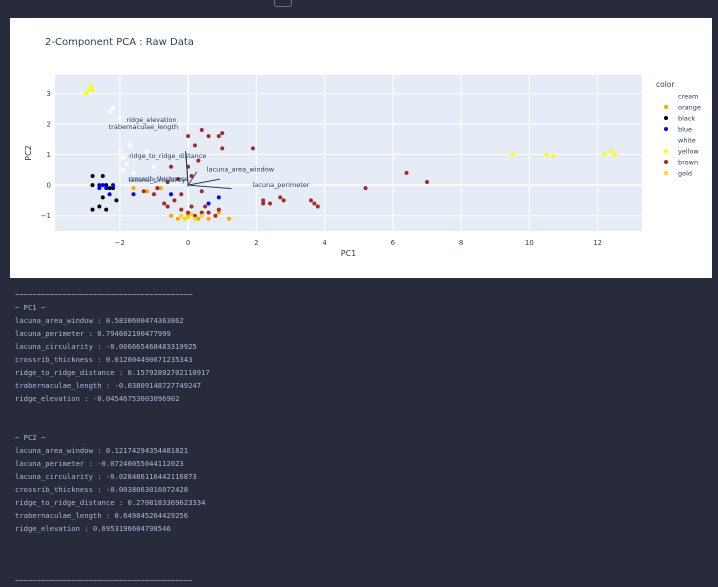 This screenshot has width=718, height=587. What do you see at coordinates (666, 96) in the screenshot?
I see `legend-marker-cream` at bounding box center [666, 96].